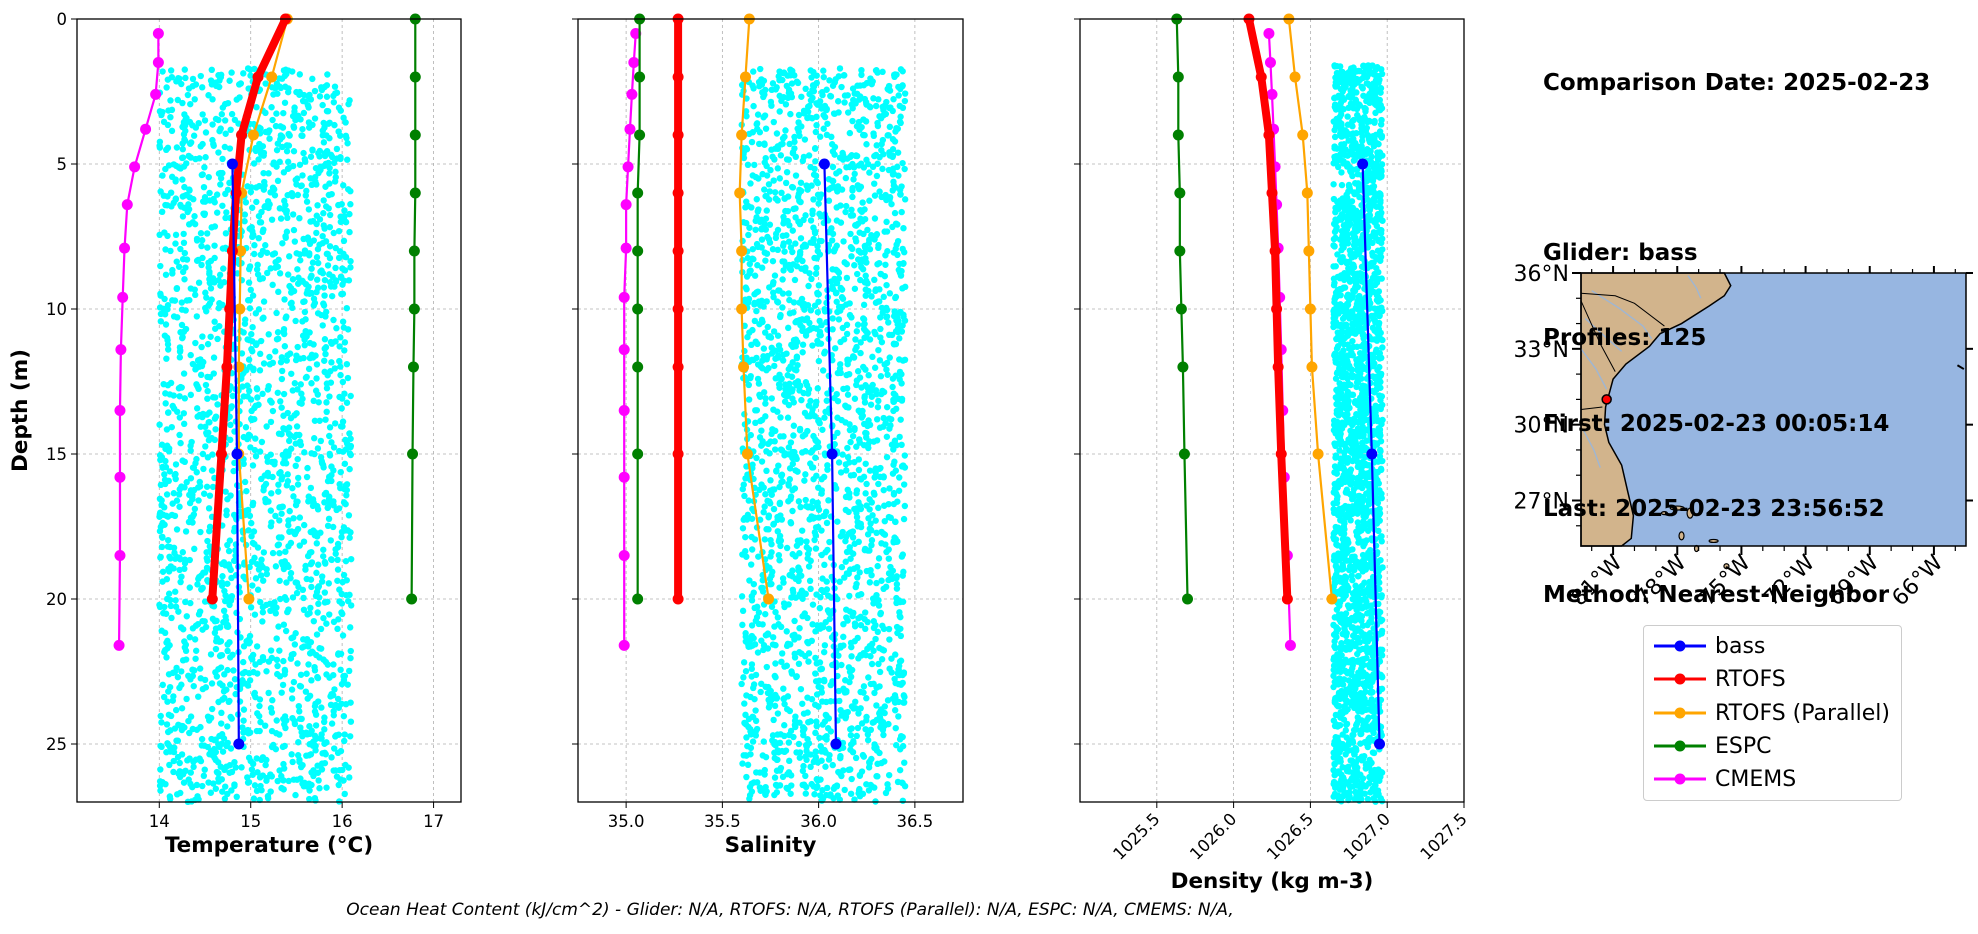 This screenshot has height=934, width=1978. What do you see at coordinates (56, 599) in the screenshot?
I see `y-tick-label: 20` at bounding box center [56, 599].